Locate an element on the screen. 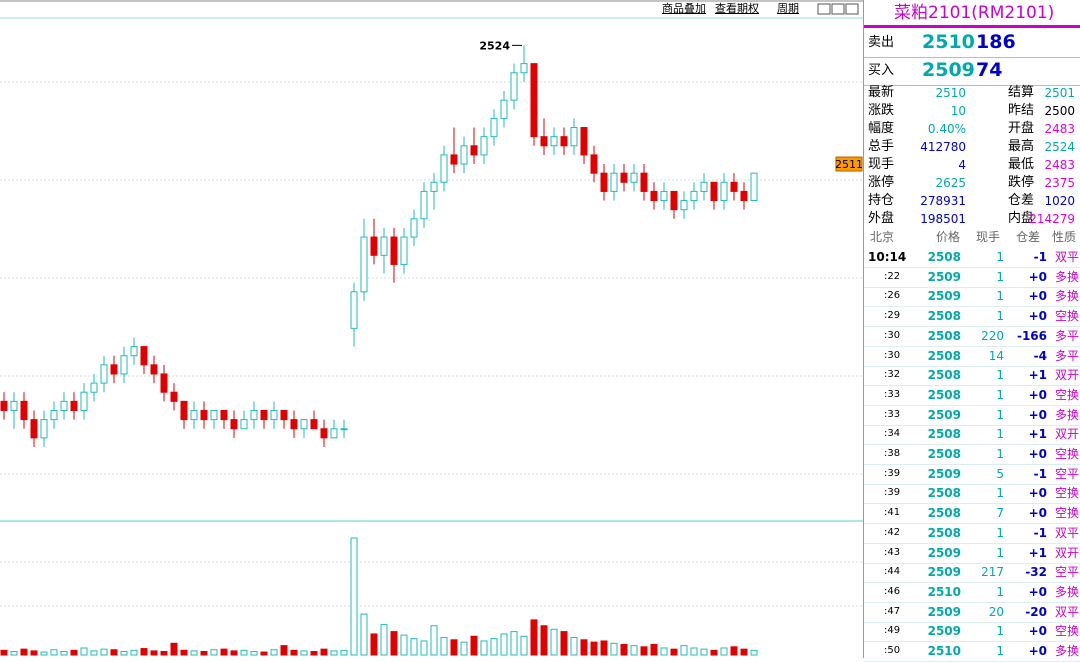 Image resolution: width=1080 pixels, height=662 pixels. tick-oi-change: -1 is located at coordinates (1040, 473).